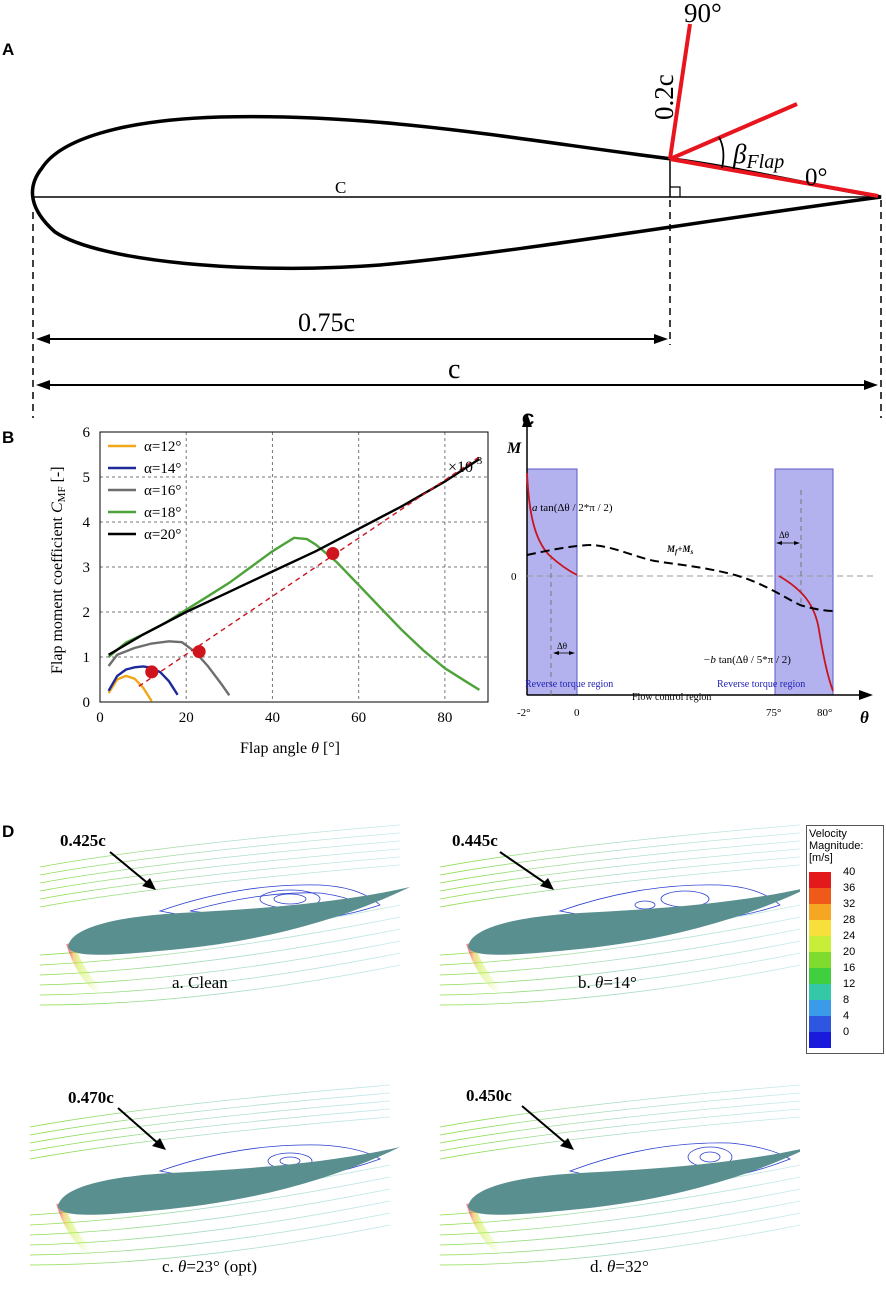  Describe the element at coordinates (849, 904) in the screenshot. I see `colorbar-label: 32` at that location.